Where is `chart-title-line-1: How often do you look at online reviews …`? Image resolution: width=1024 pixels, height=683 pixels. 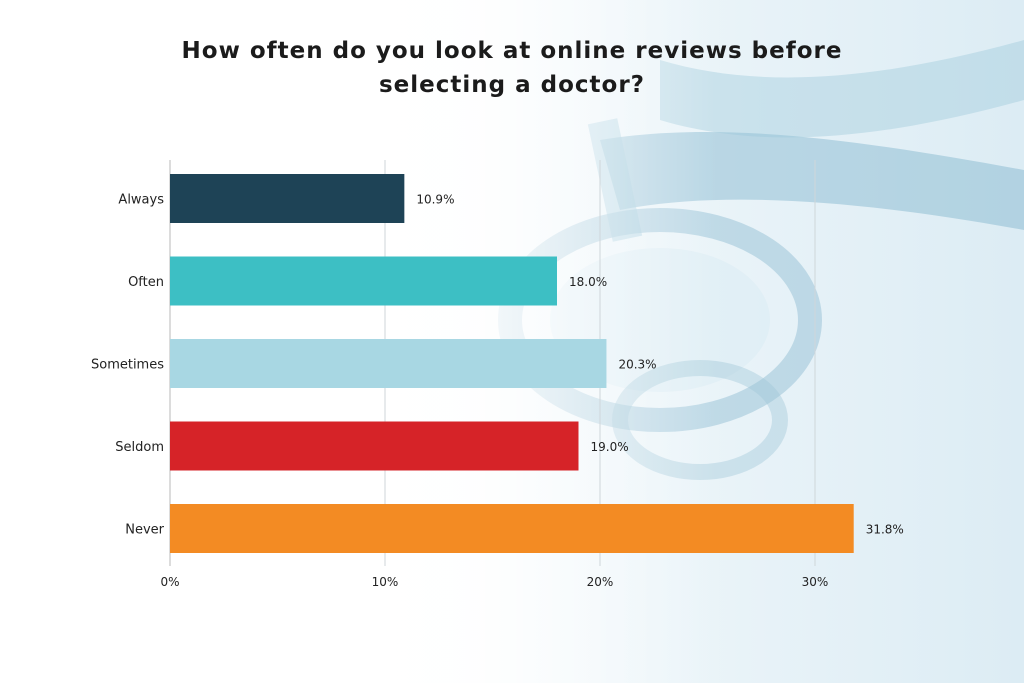 chart-title-line-1: How often do you look at online reviews … is located at coordinates (512, 51).